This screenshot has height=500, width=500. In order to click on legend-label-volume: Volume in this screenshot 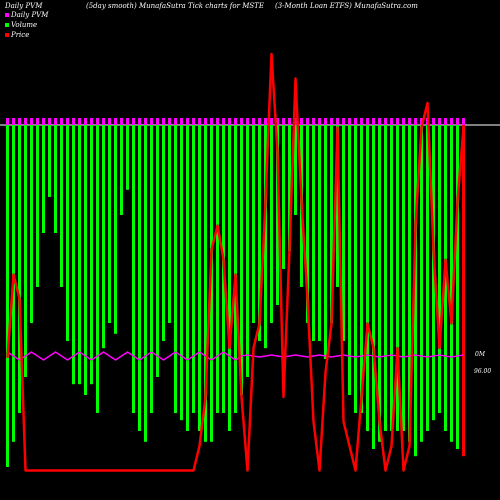, I will do `click(24, 25)`.